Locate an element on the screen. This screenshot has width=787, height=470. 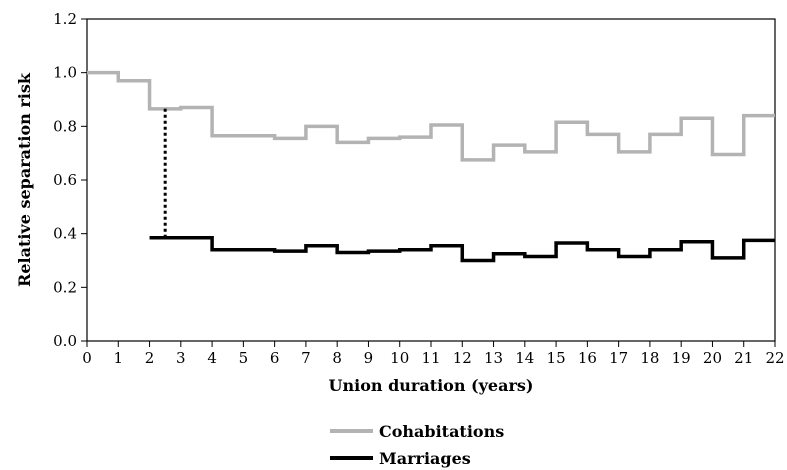
y-tick-label: 0.6 is located at coordinates (65, 180).